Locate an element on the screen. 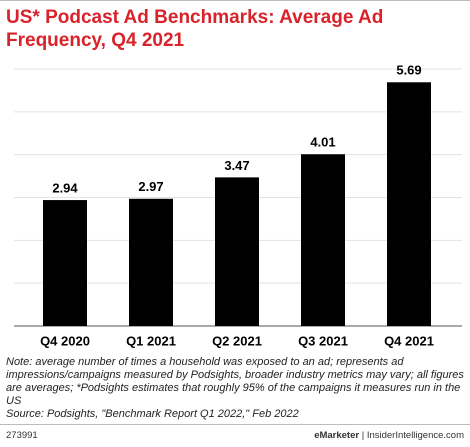 The image size is (470, 447). brand-line: eMarketer | InsiderIntelligence.com is located at coordinates (389, 435).